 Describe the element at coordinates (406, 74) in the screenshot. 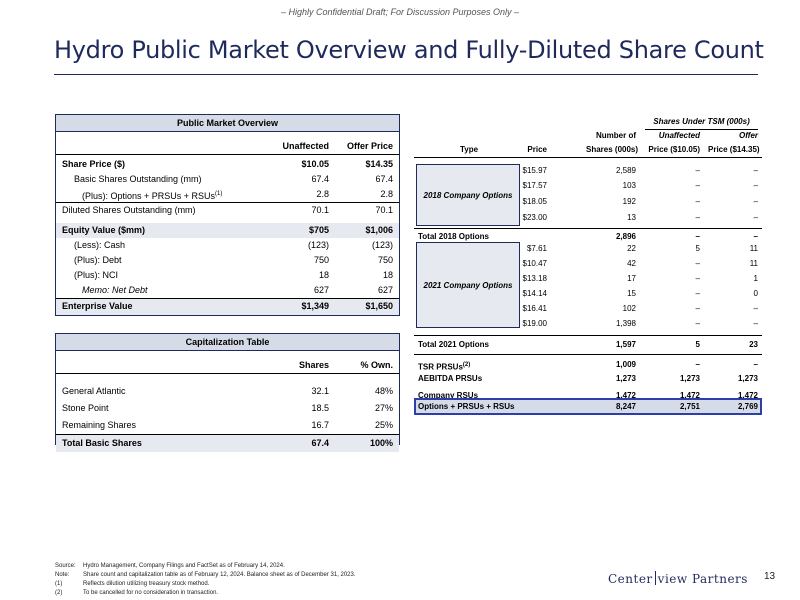

I see `title-divider` at that location.